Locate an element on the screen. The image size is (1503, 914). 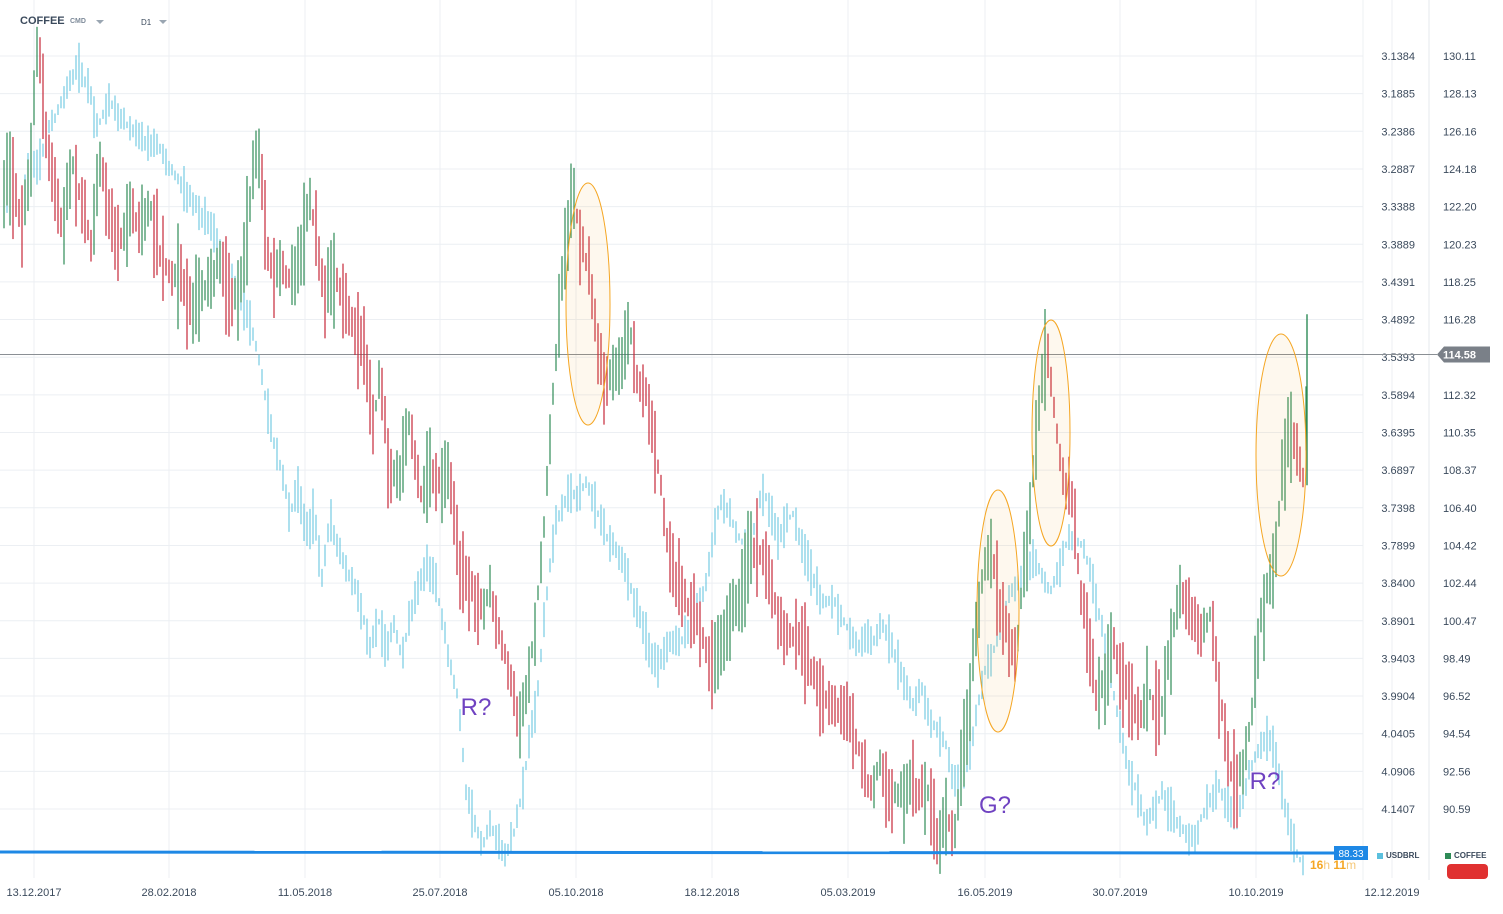
usdbrl-tick-label: 3.2887 is located at coordinates (1398, 170).